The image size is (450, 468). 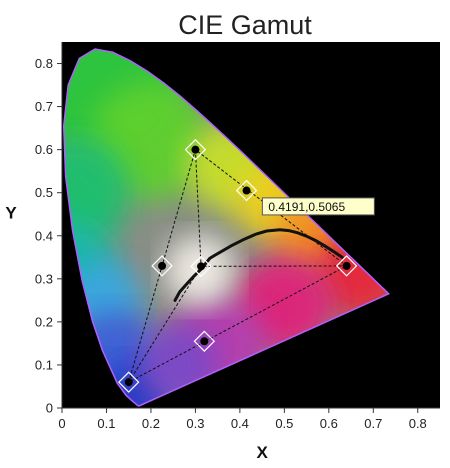 I want to click on x-tick-label: 0.7, so click(x=373, y=423).